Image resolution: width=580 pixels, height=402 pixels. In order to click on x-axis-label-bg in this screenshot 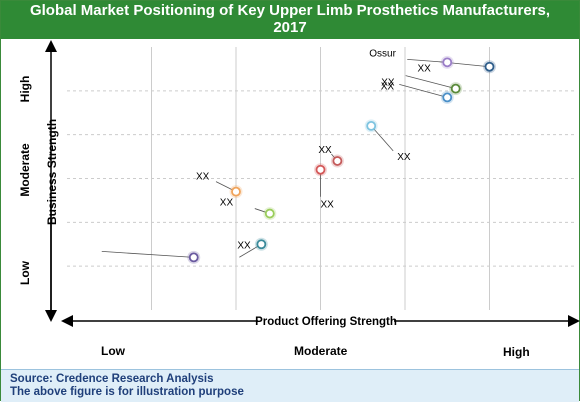, I will do `click(326, 321)`.